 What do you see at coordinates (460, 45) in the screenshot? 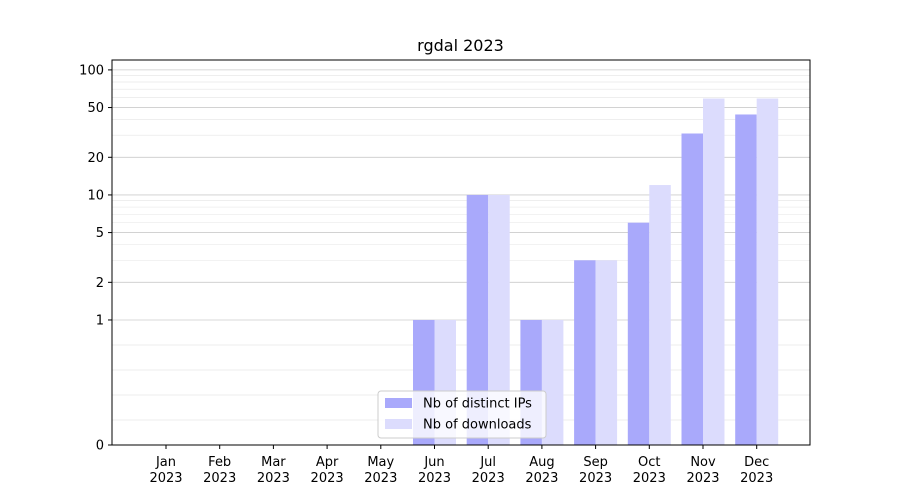
I see `chart-title: rgdal 2023` at bounding box center [460, 45].